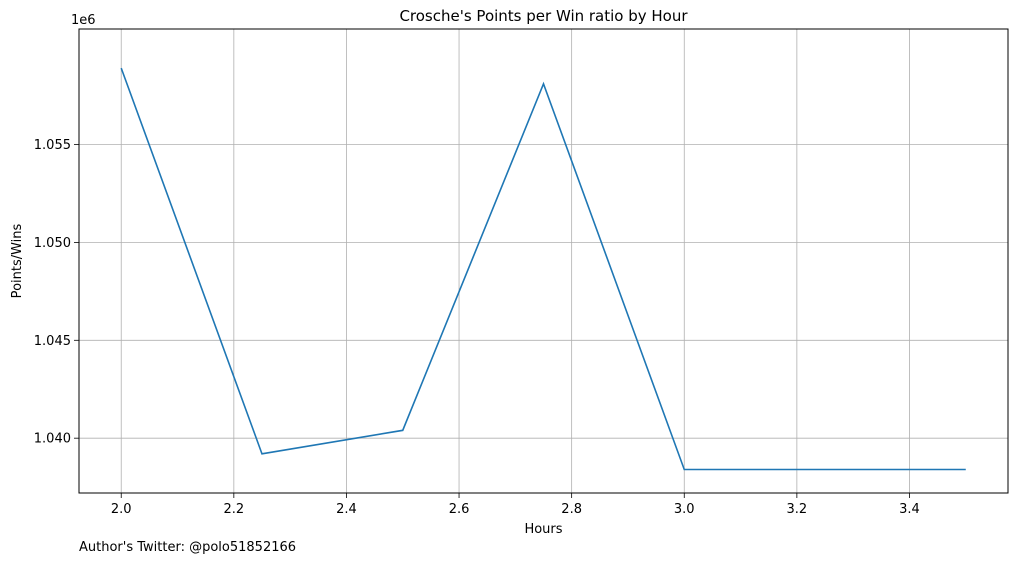  I want to click on chart-title: Crosche's Points per Win ratio by Hour, so click(543, 16).